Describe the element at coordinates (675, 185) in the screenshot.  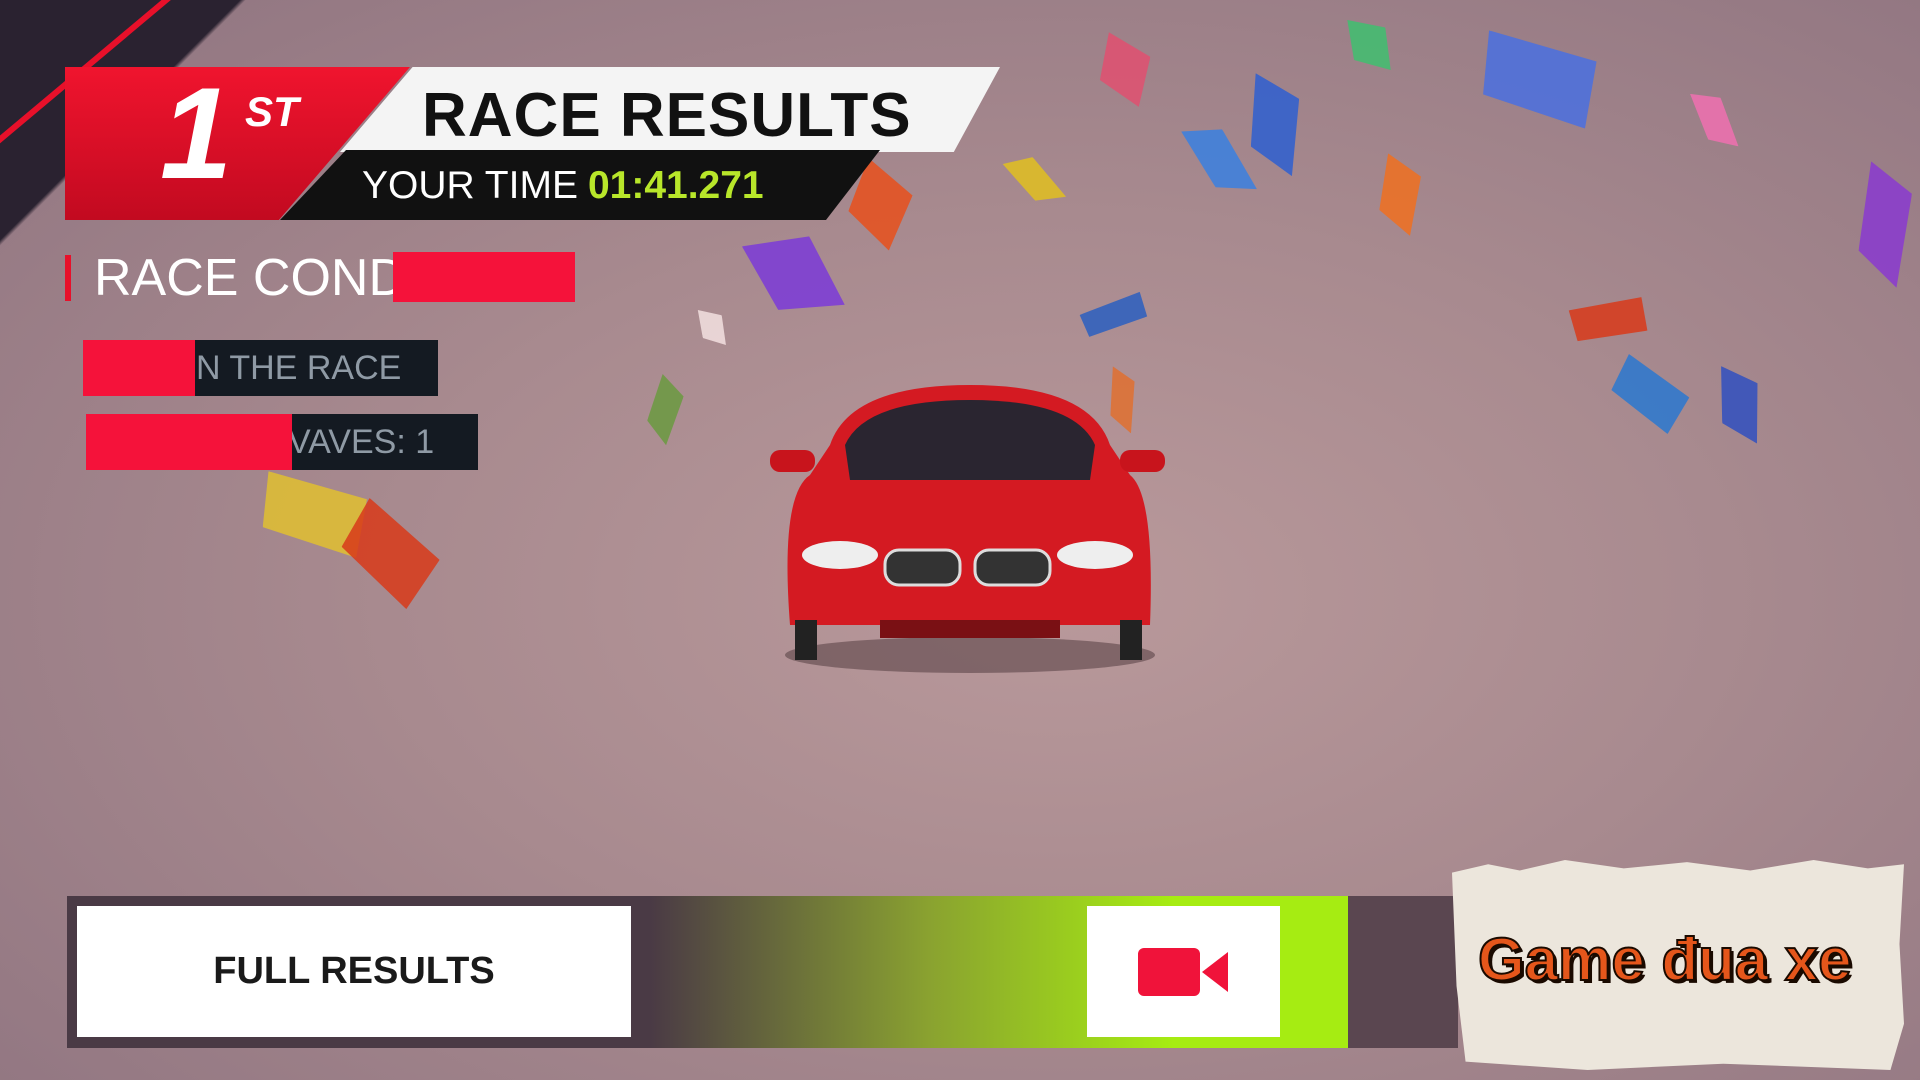
I see `time-value: 01:41.271` at that location.